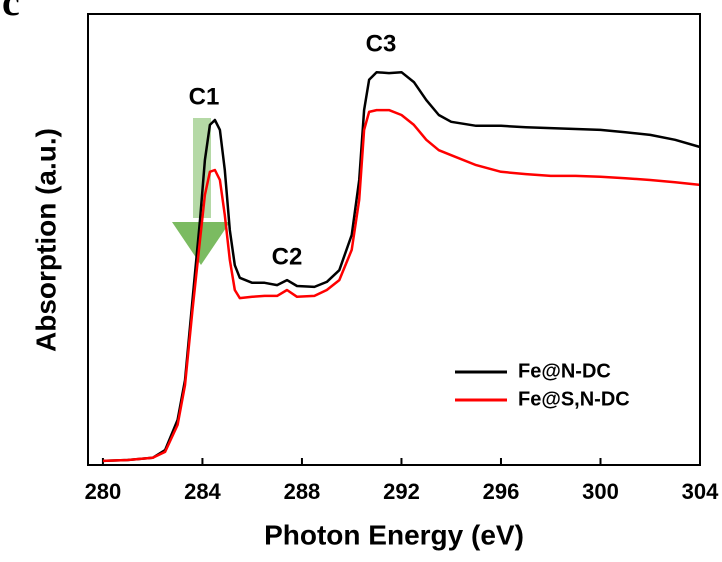  What do you see at coordinates (103, 491) in the screenshot?
I see `x-tick-label: 280` at bounding box center [103, 491].